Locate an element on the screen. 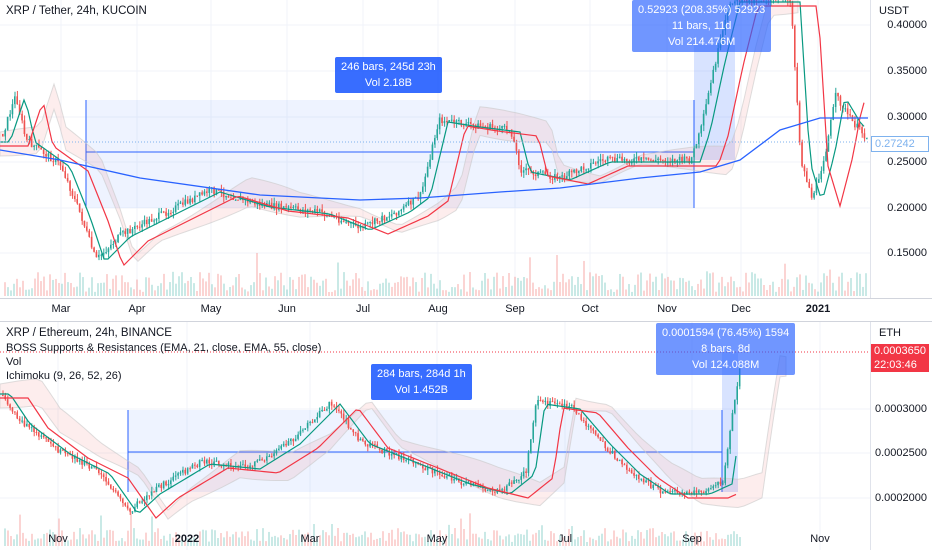 Image resolution: width=932 pixels, height=550 pixels. measure-range-box is located at coordinates (425, 451).